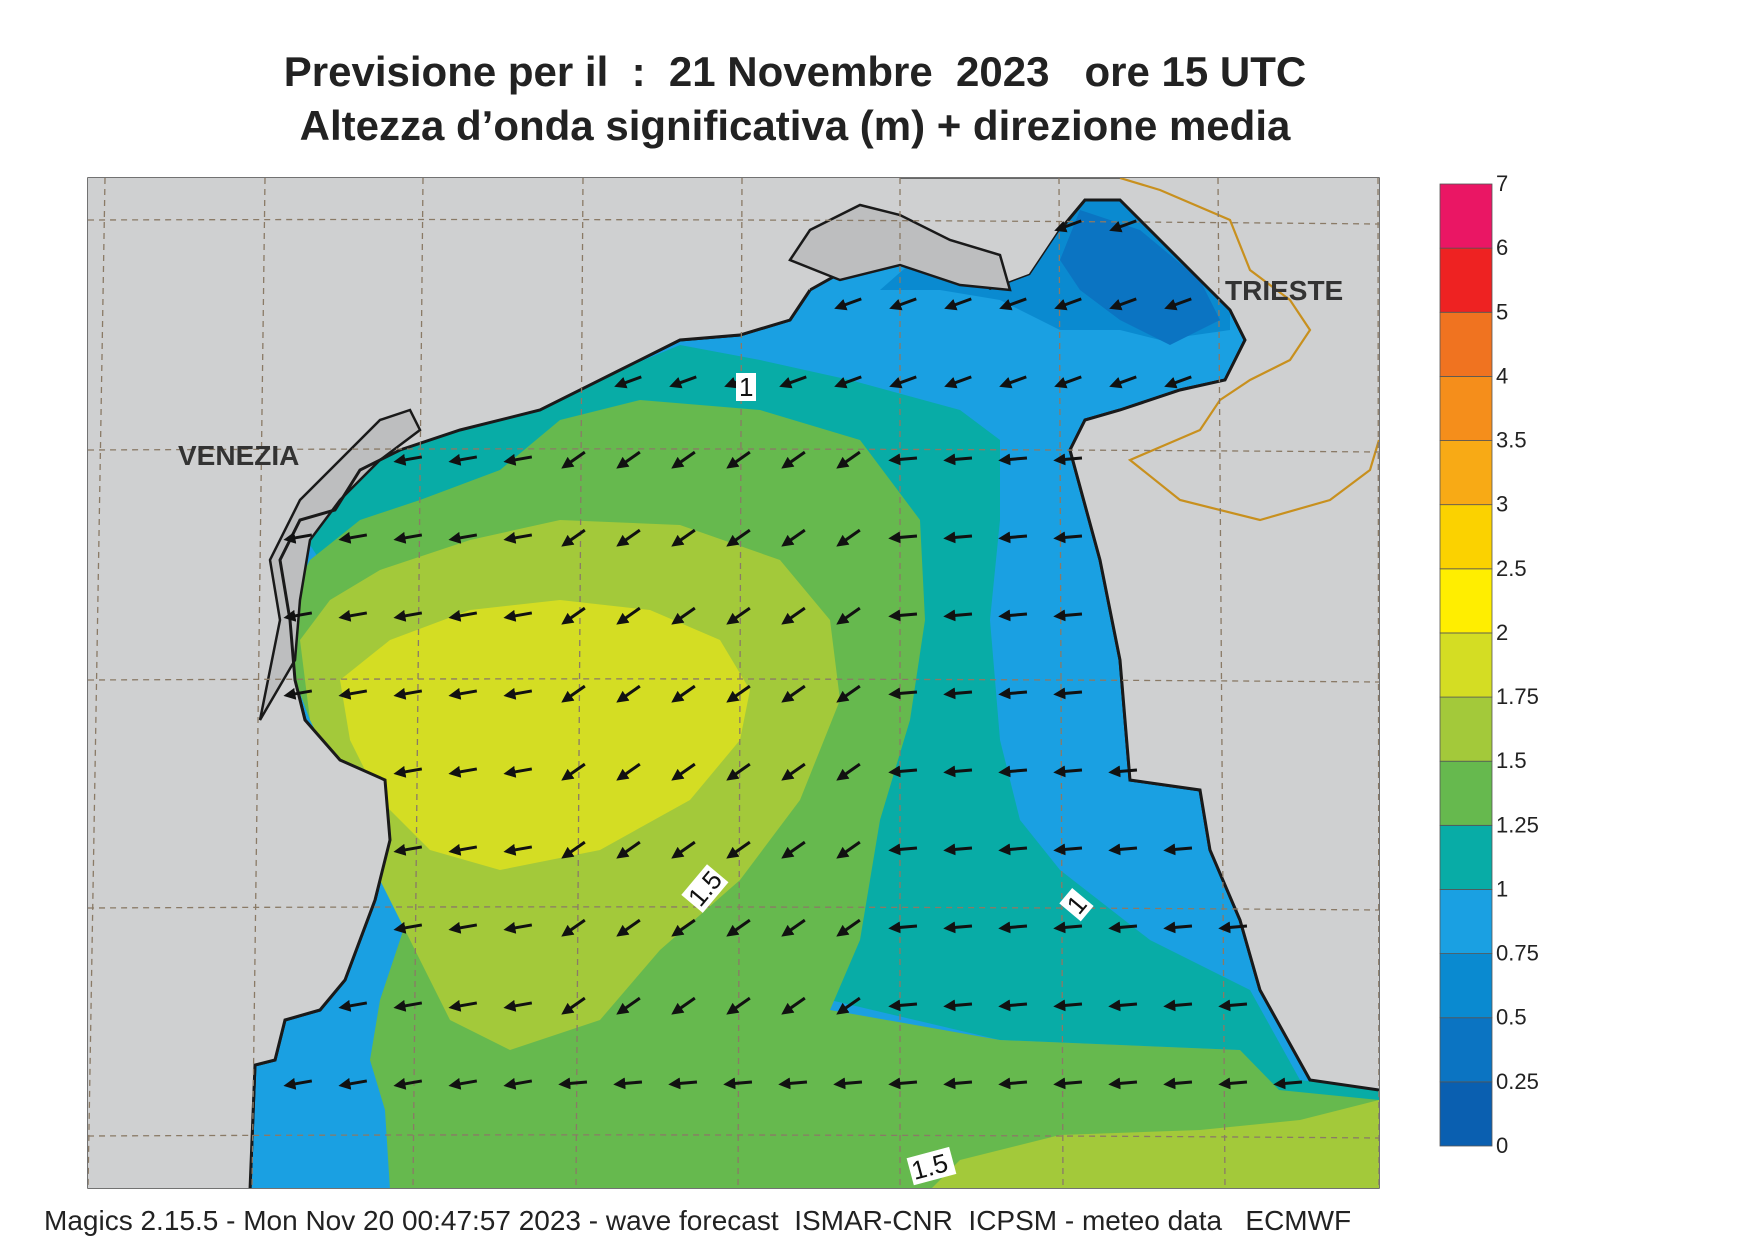 Image resolution: width=1755 pixels, height=1242 pixels. I want to click on contour-label-1.5-south: 1.5, so click(931, 1166).